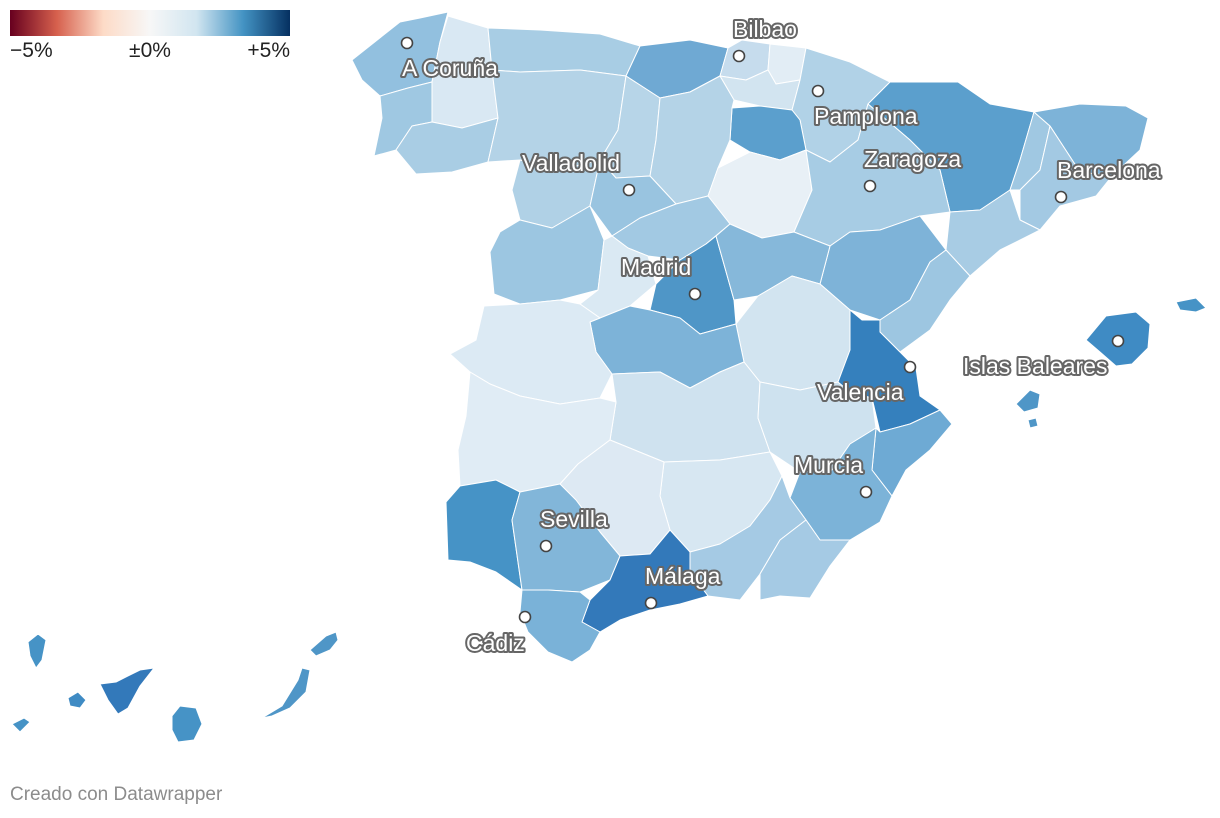  Describe the element at coordinates (495, 643) in the screenshot. I see `city-label: Cádiz` at that location.